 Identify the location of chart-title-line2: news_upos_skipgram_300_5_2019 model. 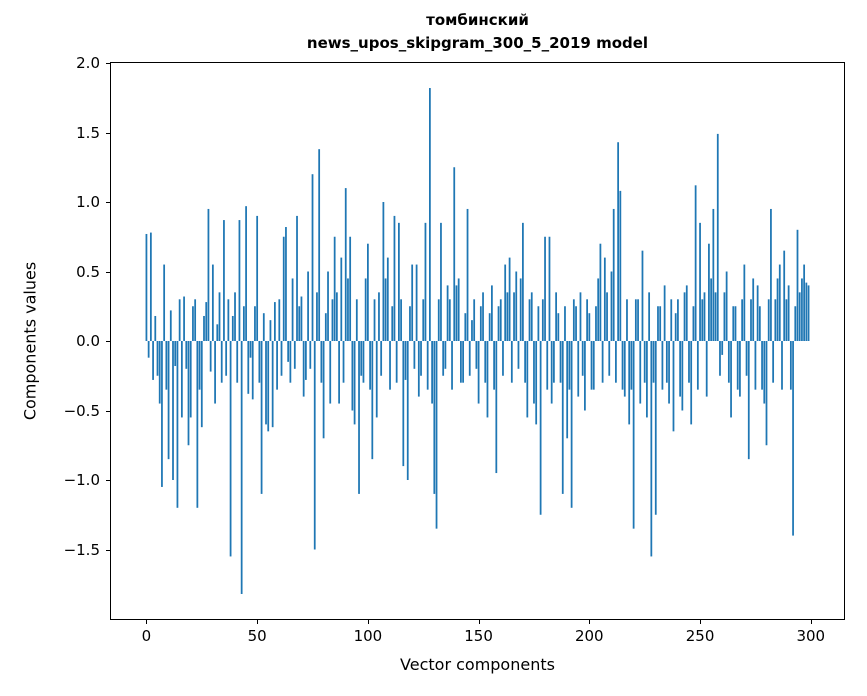
(477, 43).